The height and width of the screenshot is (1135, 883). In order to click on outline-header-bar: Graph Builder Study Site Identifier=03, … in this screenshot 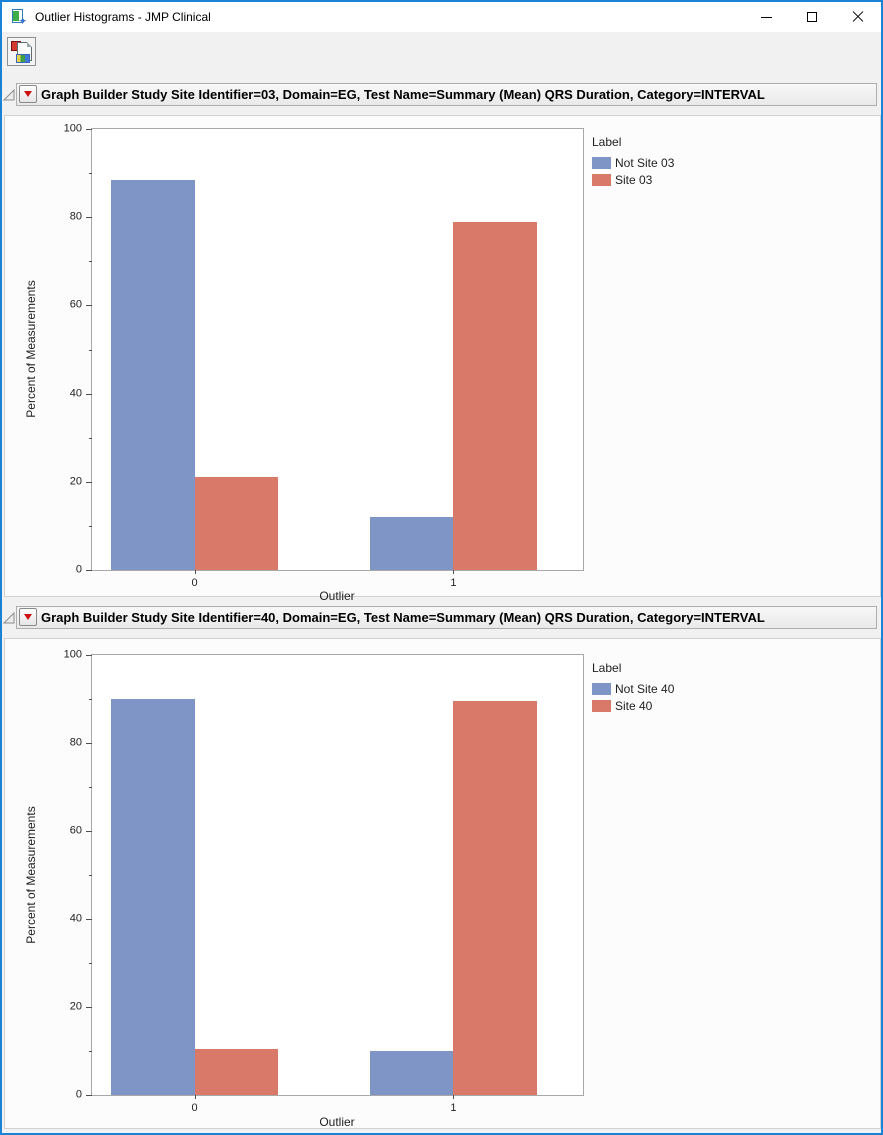, I will do `click(446, 94)`.